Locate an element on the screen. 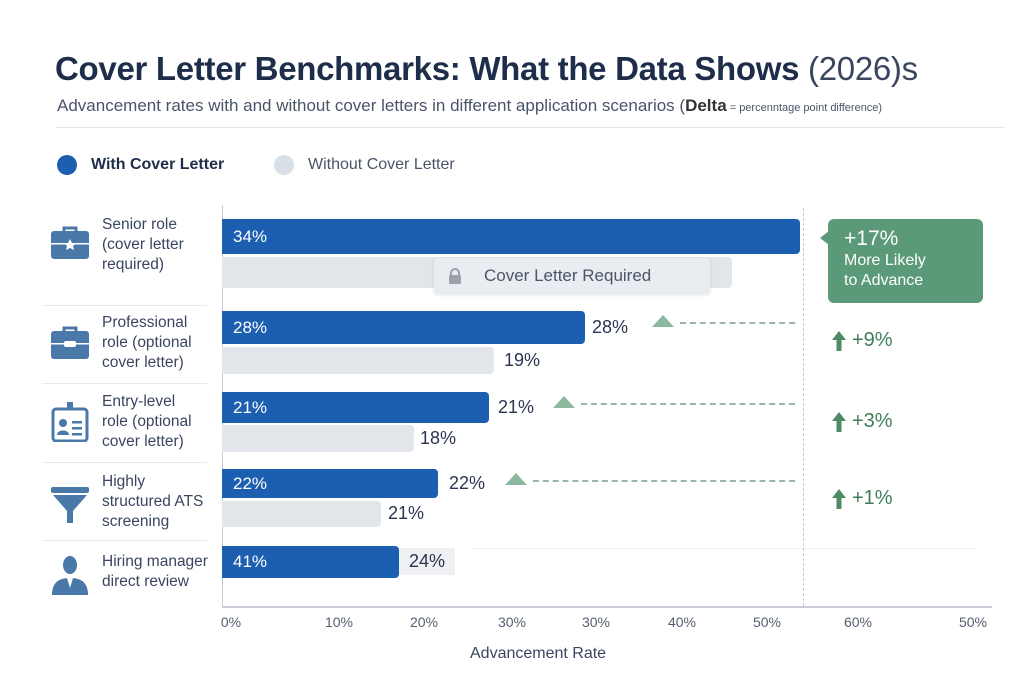  bar-value-label: 41% is located at coordinates (250, 561).